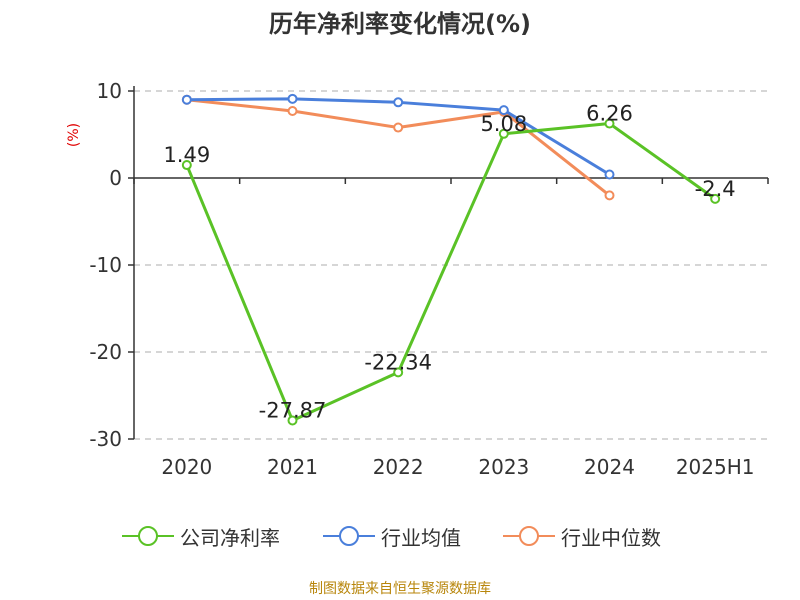  I want to click on y-tick-label: 10, so click(109, 91).